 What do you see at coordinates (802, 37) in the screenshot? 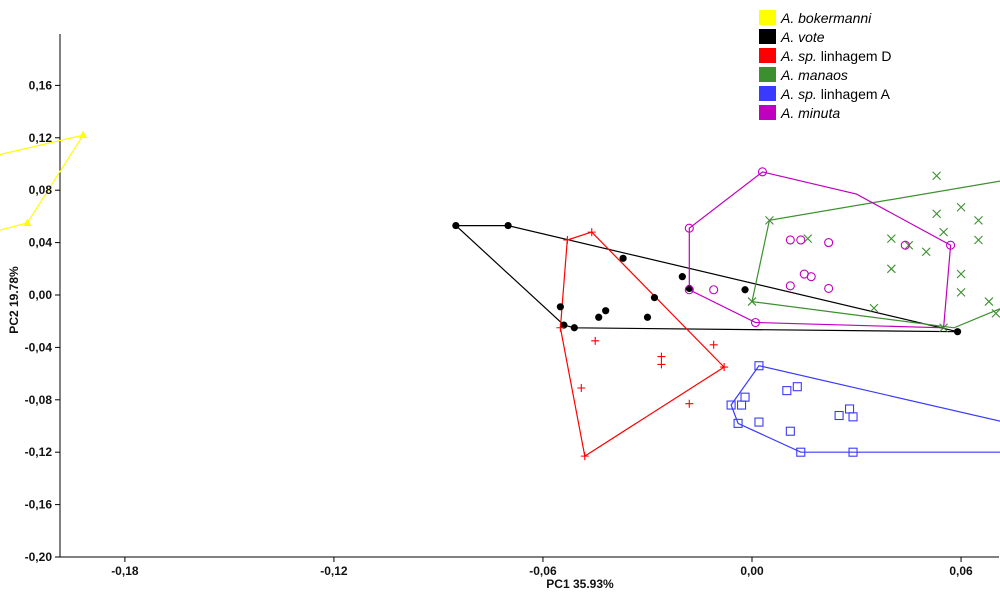
I see `legend-entry: A. vote` at bounding box center [802, 37].